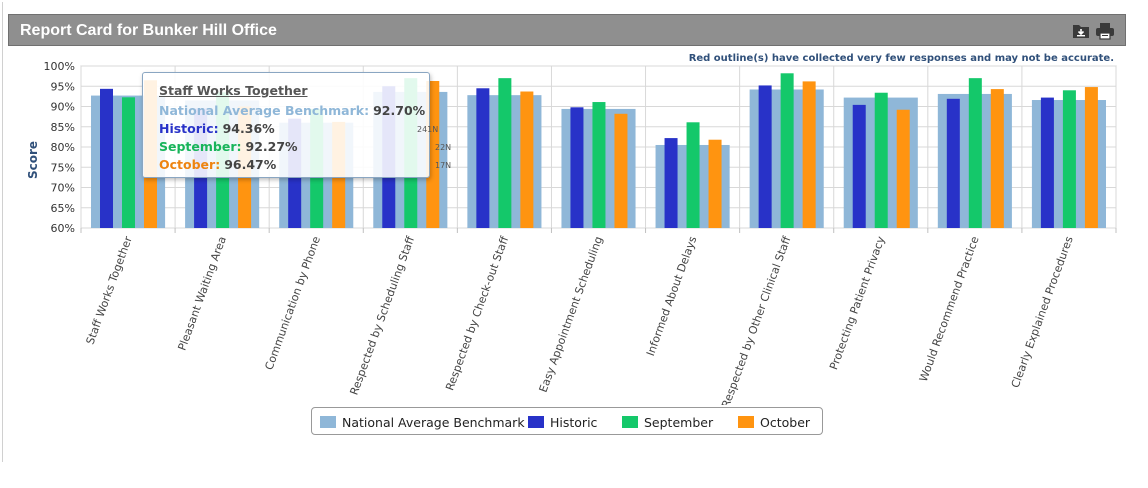 This screenshot has width=1148, height=488. What do you see at coordinates (1042, 311) in the screenshot?
I see `x-tick-label: Clearly Explained Procedures` at bounding box center [1042, 311].